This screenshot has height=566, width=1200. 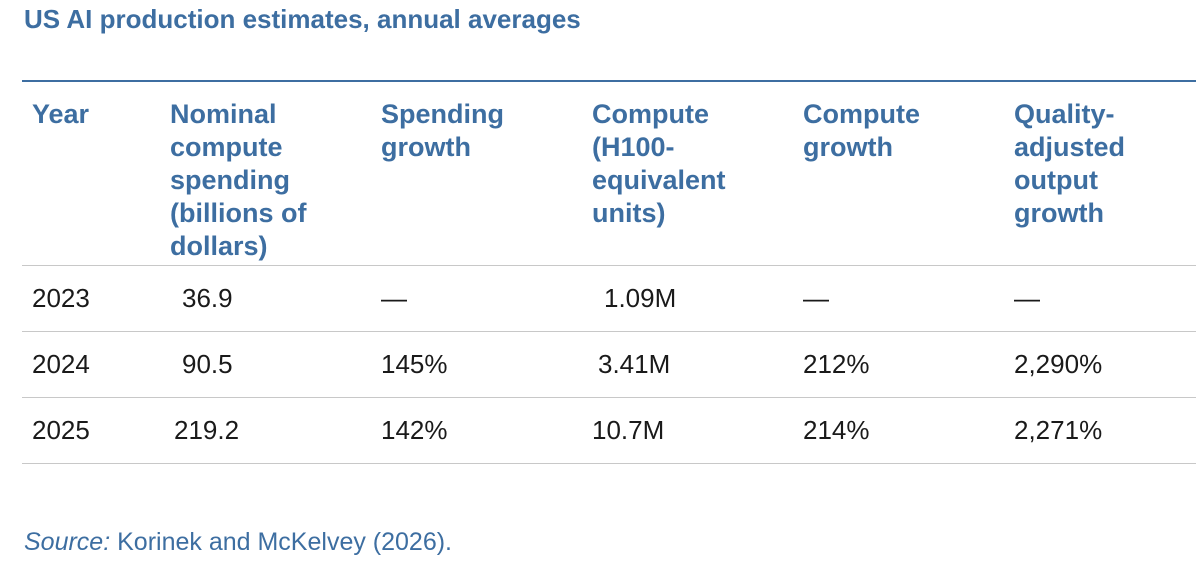 What do you see at coordinates (476, 298) in the screenshot?
I see `cell-spending-growth: —` at bounding box center [476, 298].